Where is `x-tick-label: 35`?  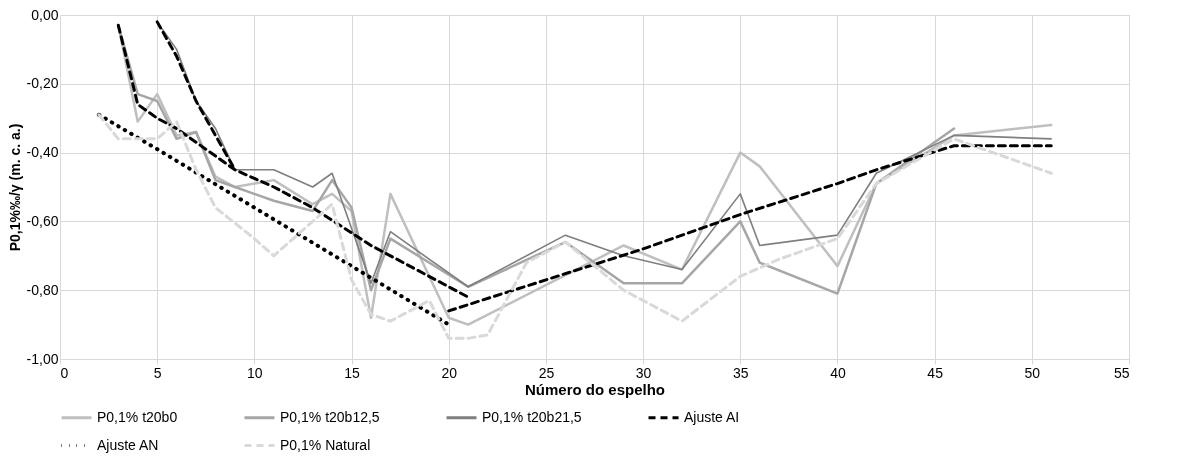
x-tick-label: 35 is located at coordinates (740, 372).